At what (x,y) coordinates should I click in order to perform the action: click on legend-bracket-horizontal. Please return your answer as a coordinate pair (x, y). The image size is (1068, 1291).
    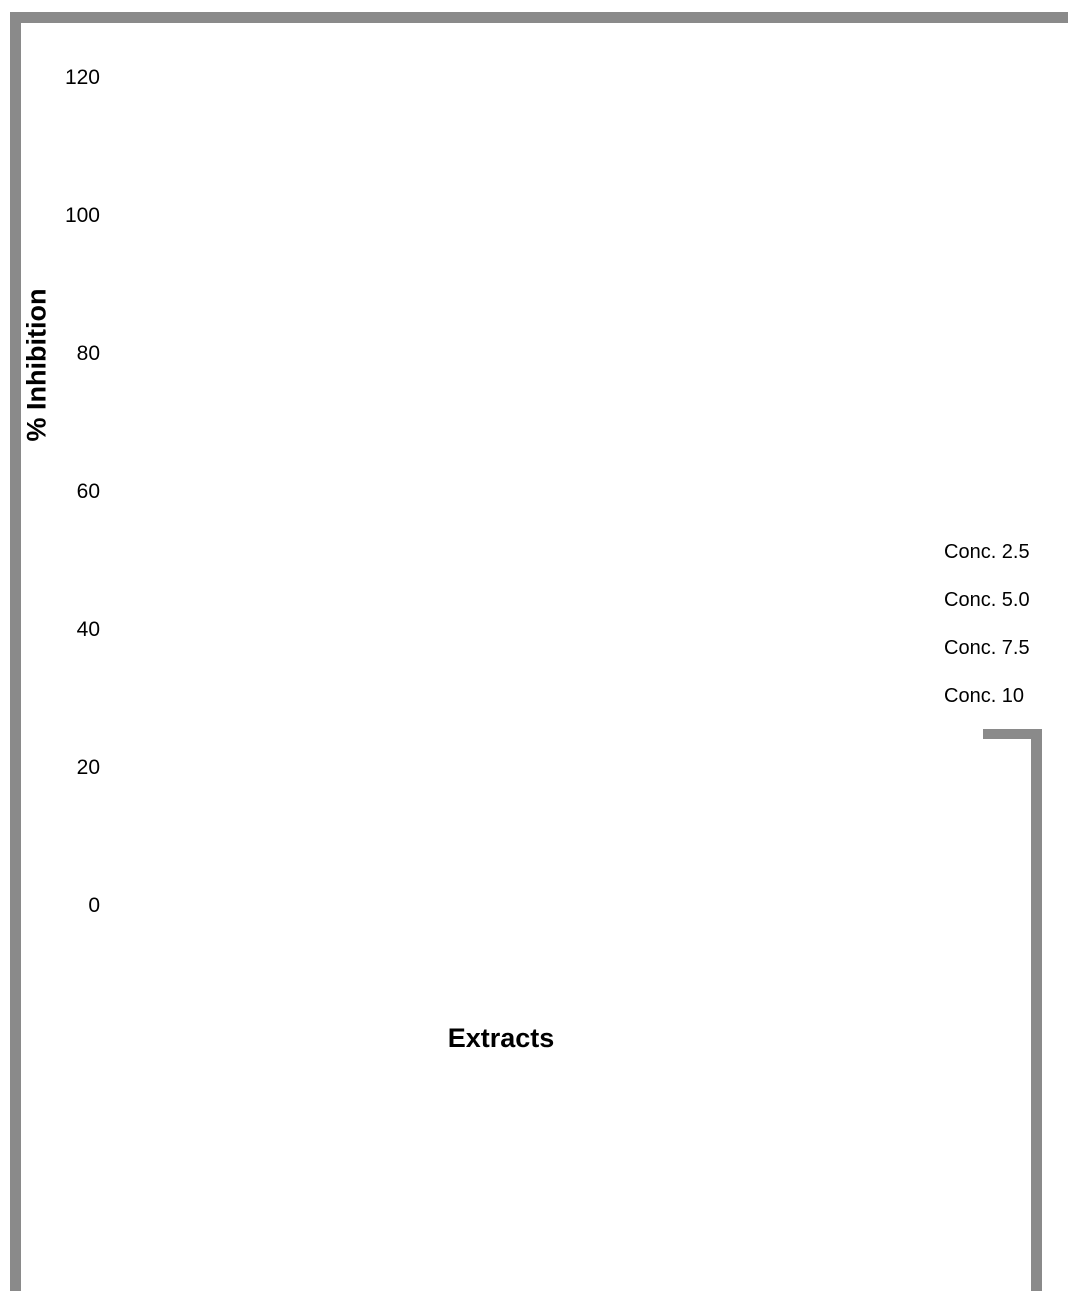
    Looking at the image, I should click on (1012, 734).